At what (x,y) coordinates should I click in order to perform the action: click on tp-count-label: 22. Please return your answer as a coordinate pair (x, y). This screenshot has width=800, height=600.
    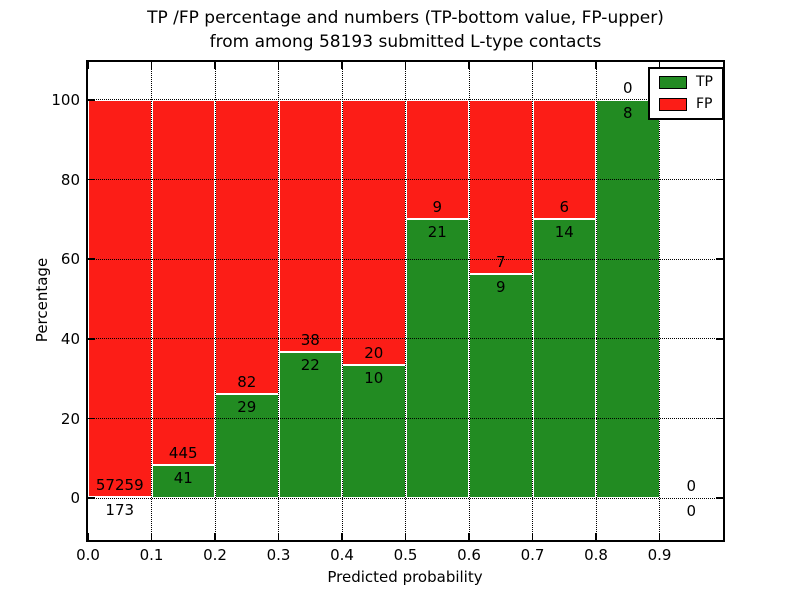
    Looking at the image, I should click on (310, 365).